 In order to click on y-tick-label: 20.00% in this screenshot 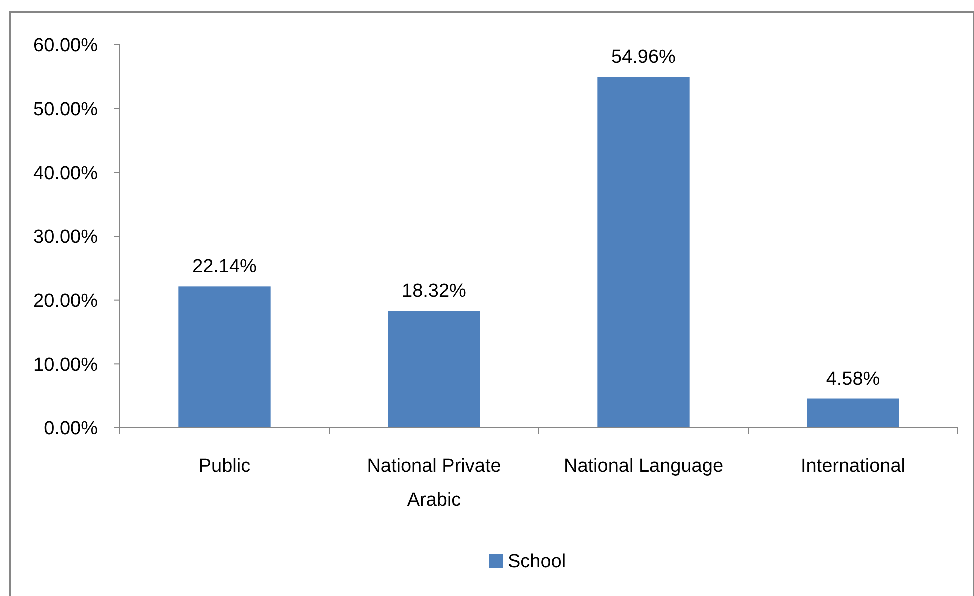, I will do `click(66, 301)`.